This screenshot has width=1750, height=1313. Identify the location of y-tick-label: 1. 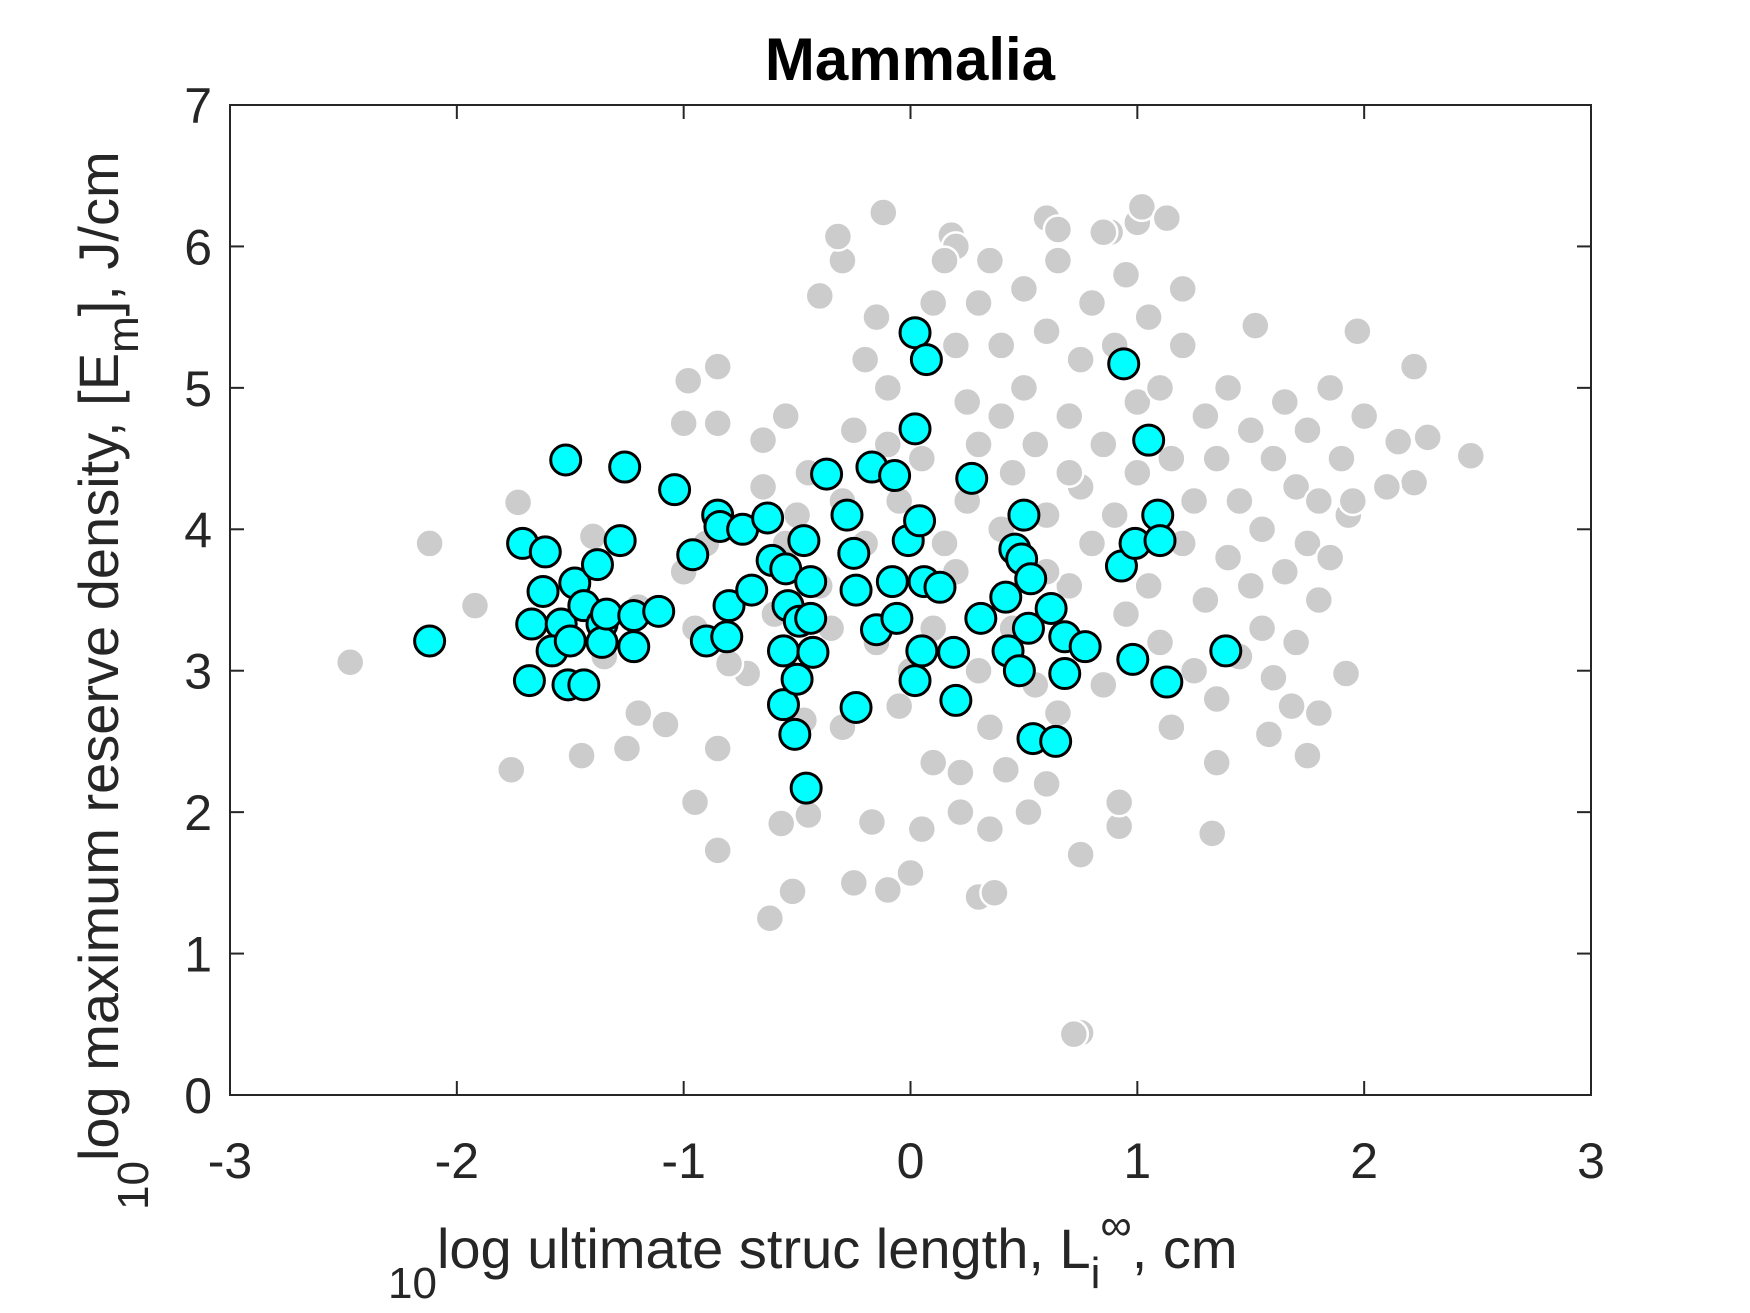
(198, 955).